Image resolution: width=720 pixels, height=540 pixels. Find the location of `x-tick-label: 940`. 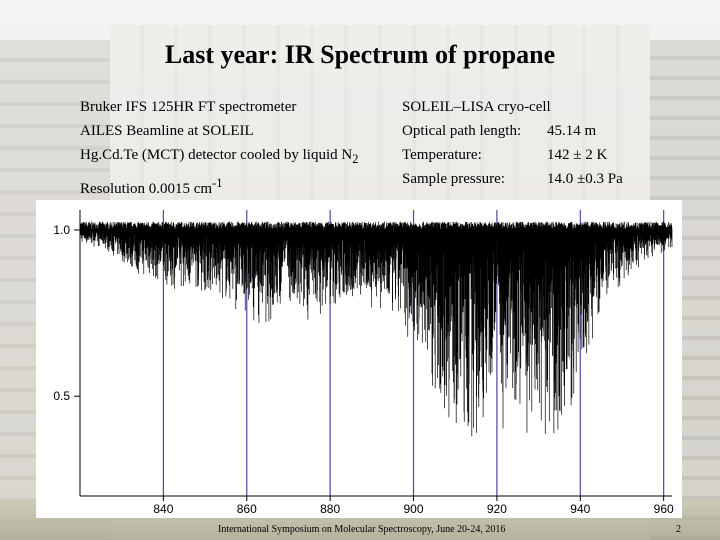

x-tick-label: 940 is located at coordinates (580, 509).